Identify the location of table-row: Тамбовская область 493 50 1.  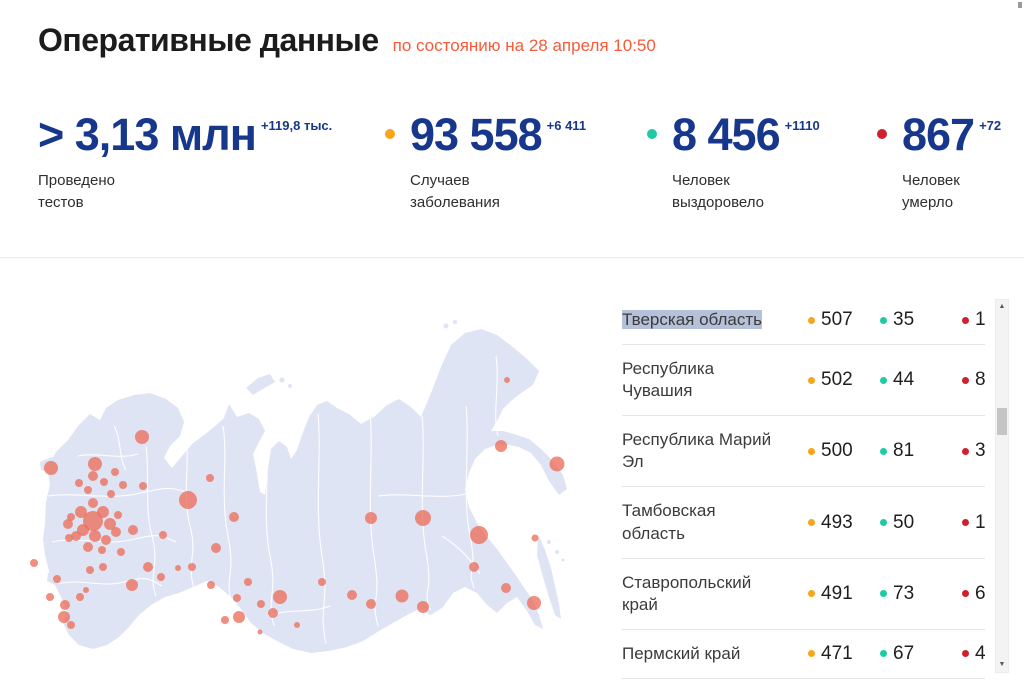
(803, 523).